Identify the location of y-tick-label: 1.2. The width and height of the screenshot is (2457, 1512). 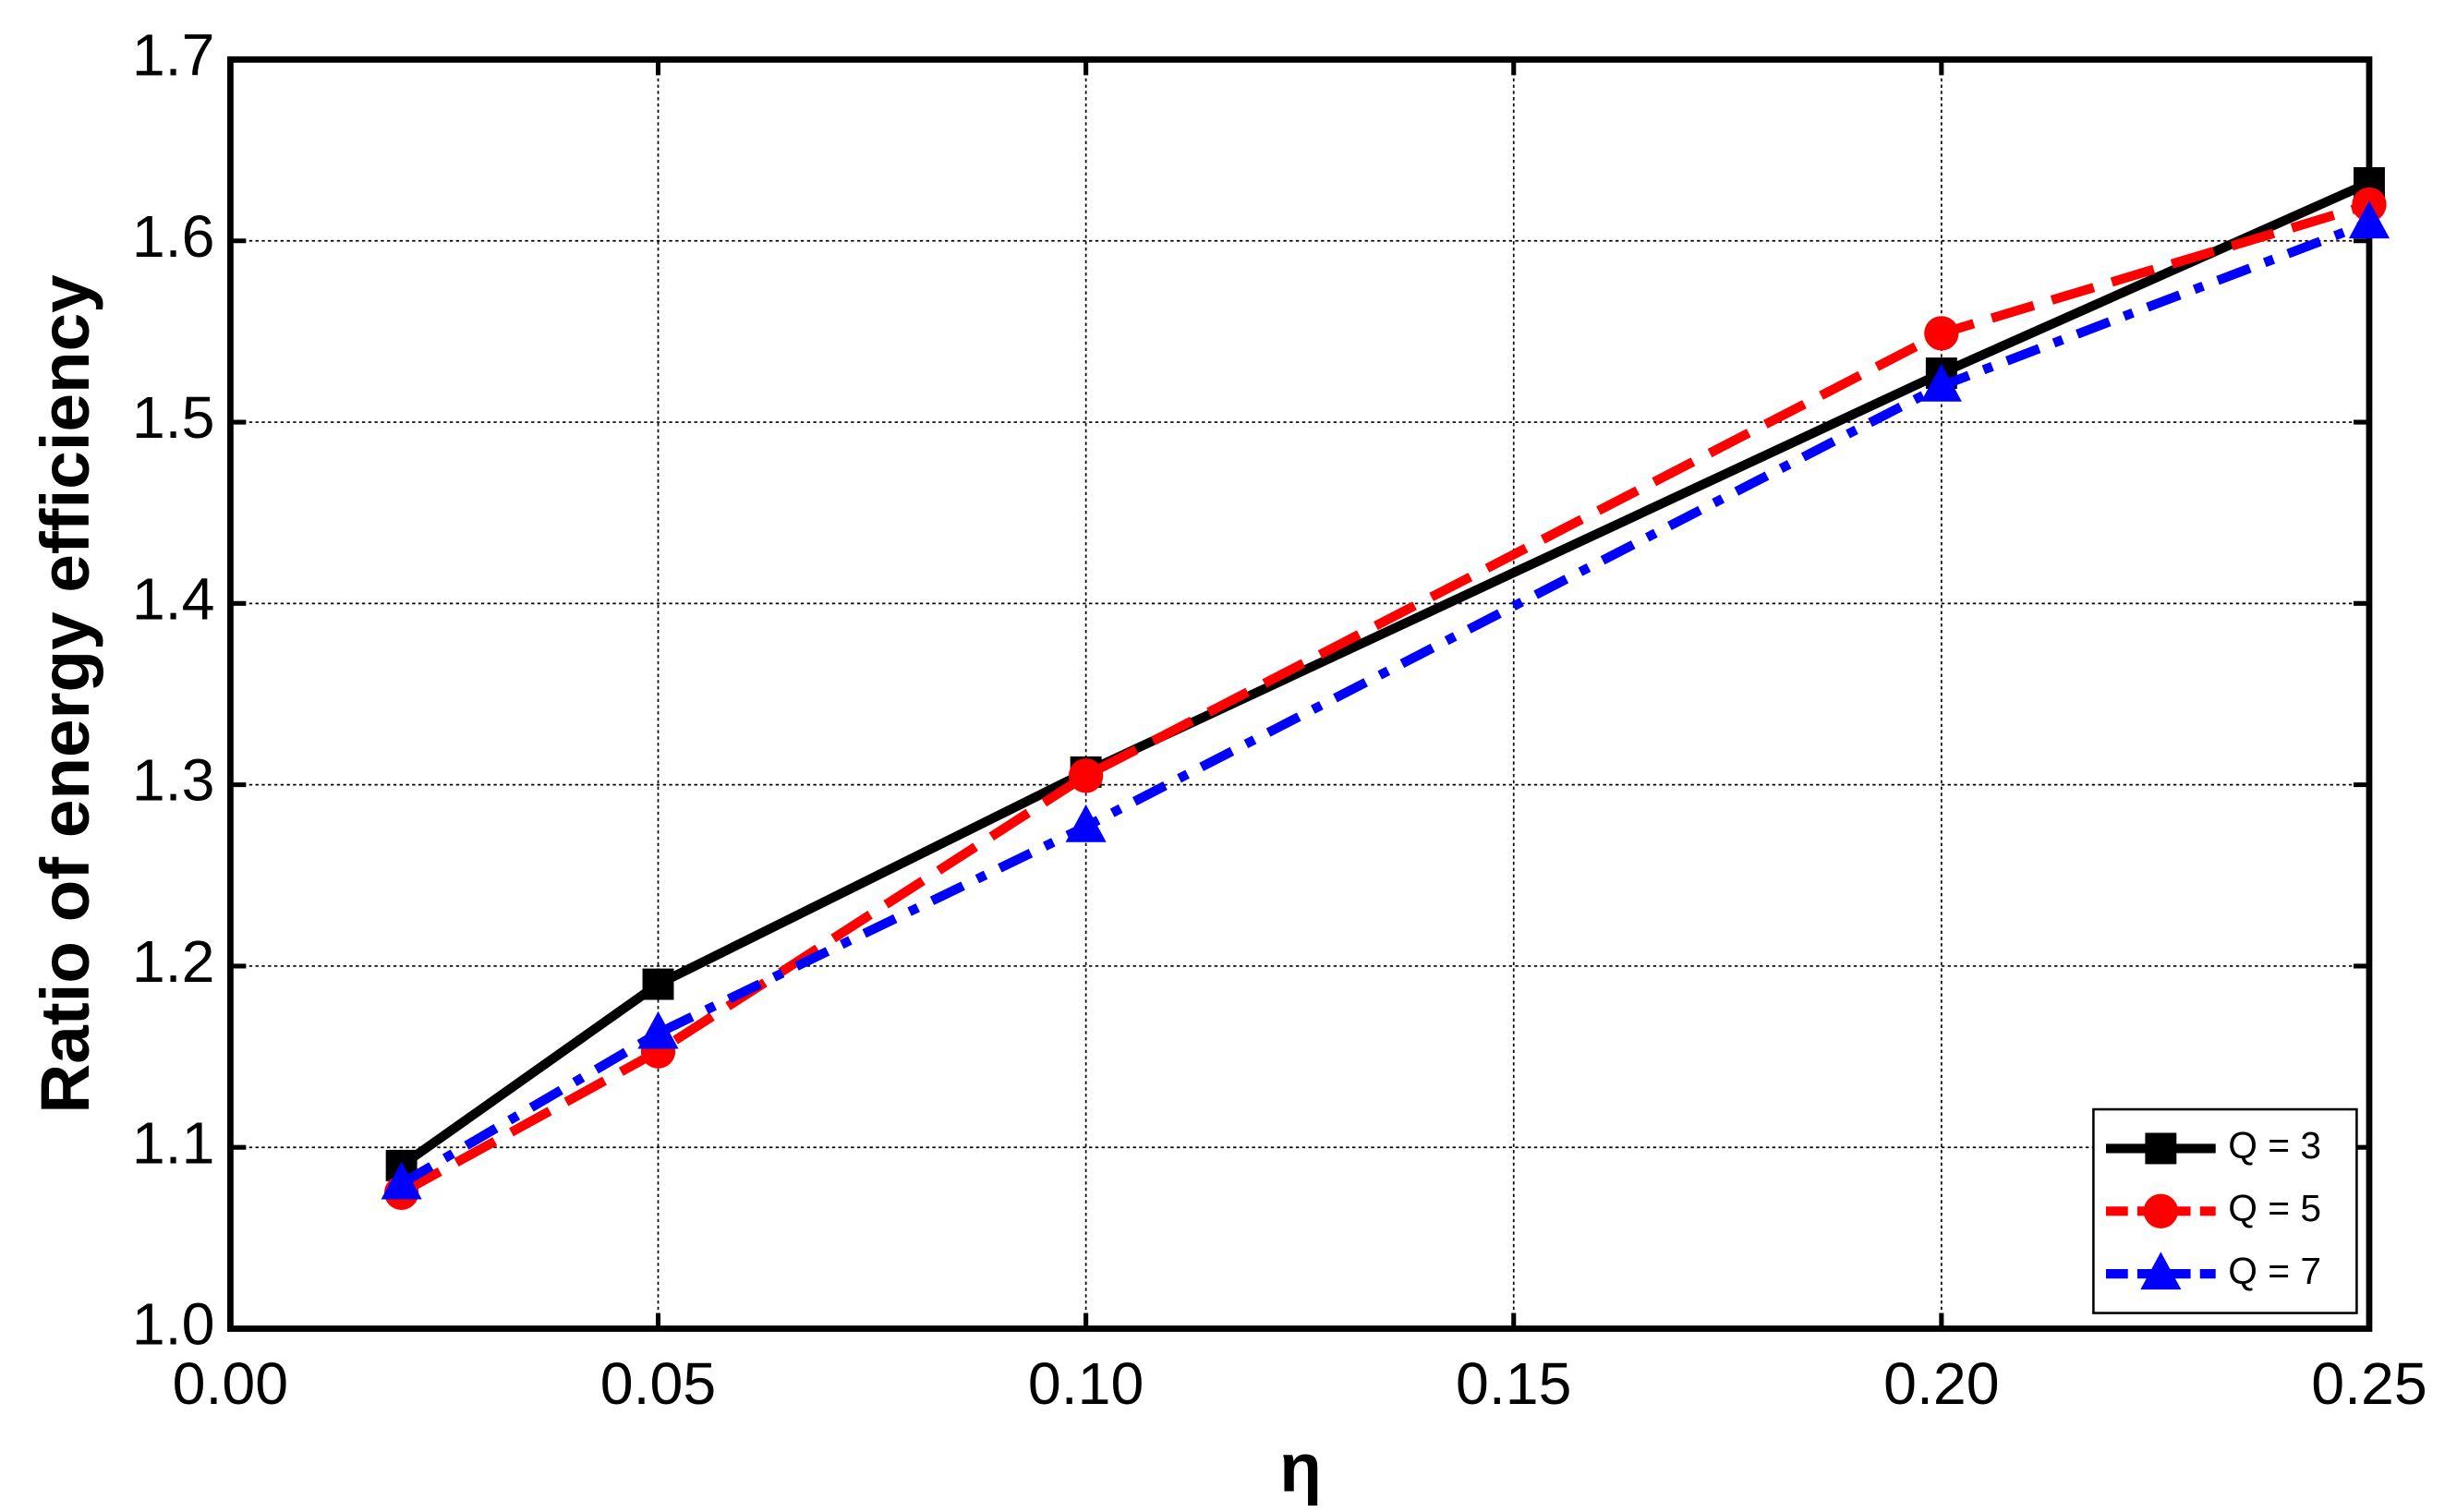
(173, 961).